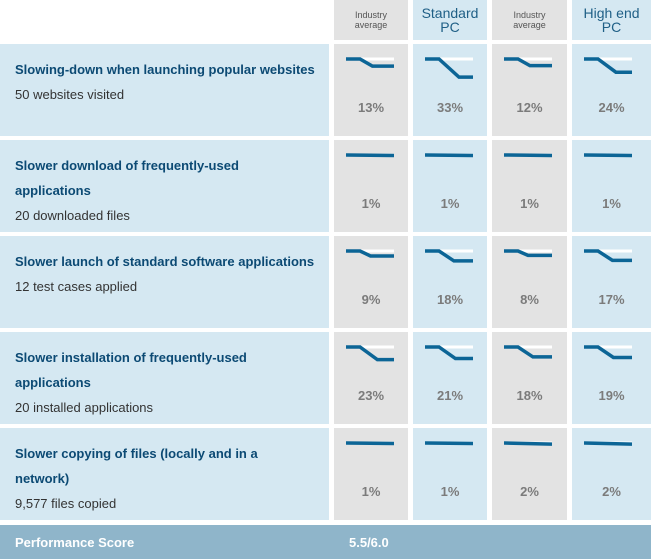 The height and width of the screenshot is (559, 651). I want to click on value-cell: 13%, so click(371, 90).